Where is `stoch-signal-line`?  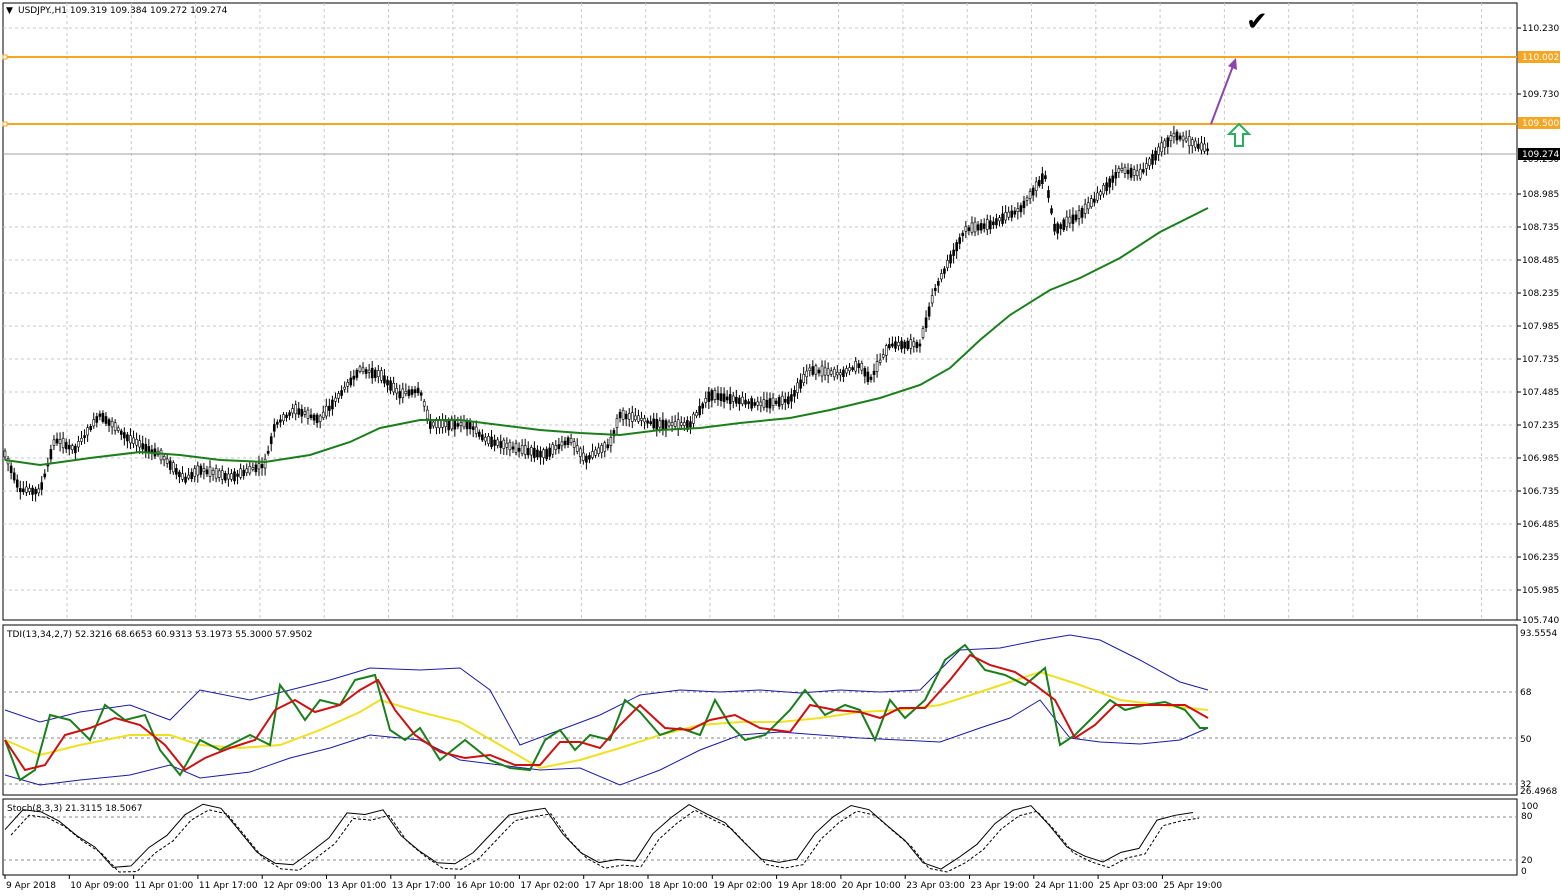 stoch-signal-line is located at coordinates (605, 841).